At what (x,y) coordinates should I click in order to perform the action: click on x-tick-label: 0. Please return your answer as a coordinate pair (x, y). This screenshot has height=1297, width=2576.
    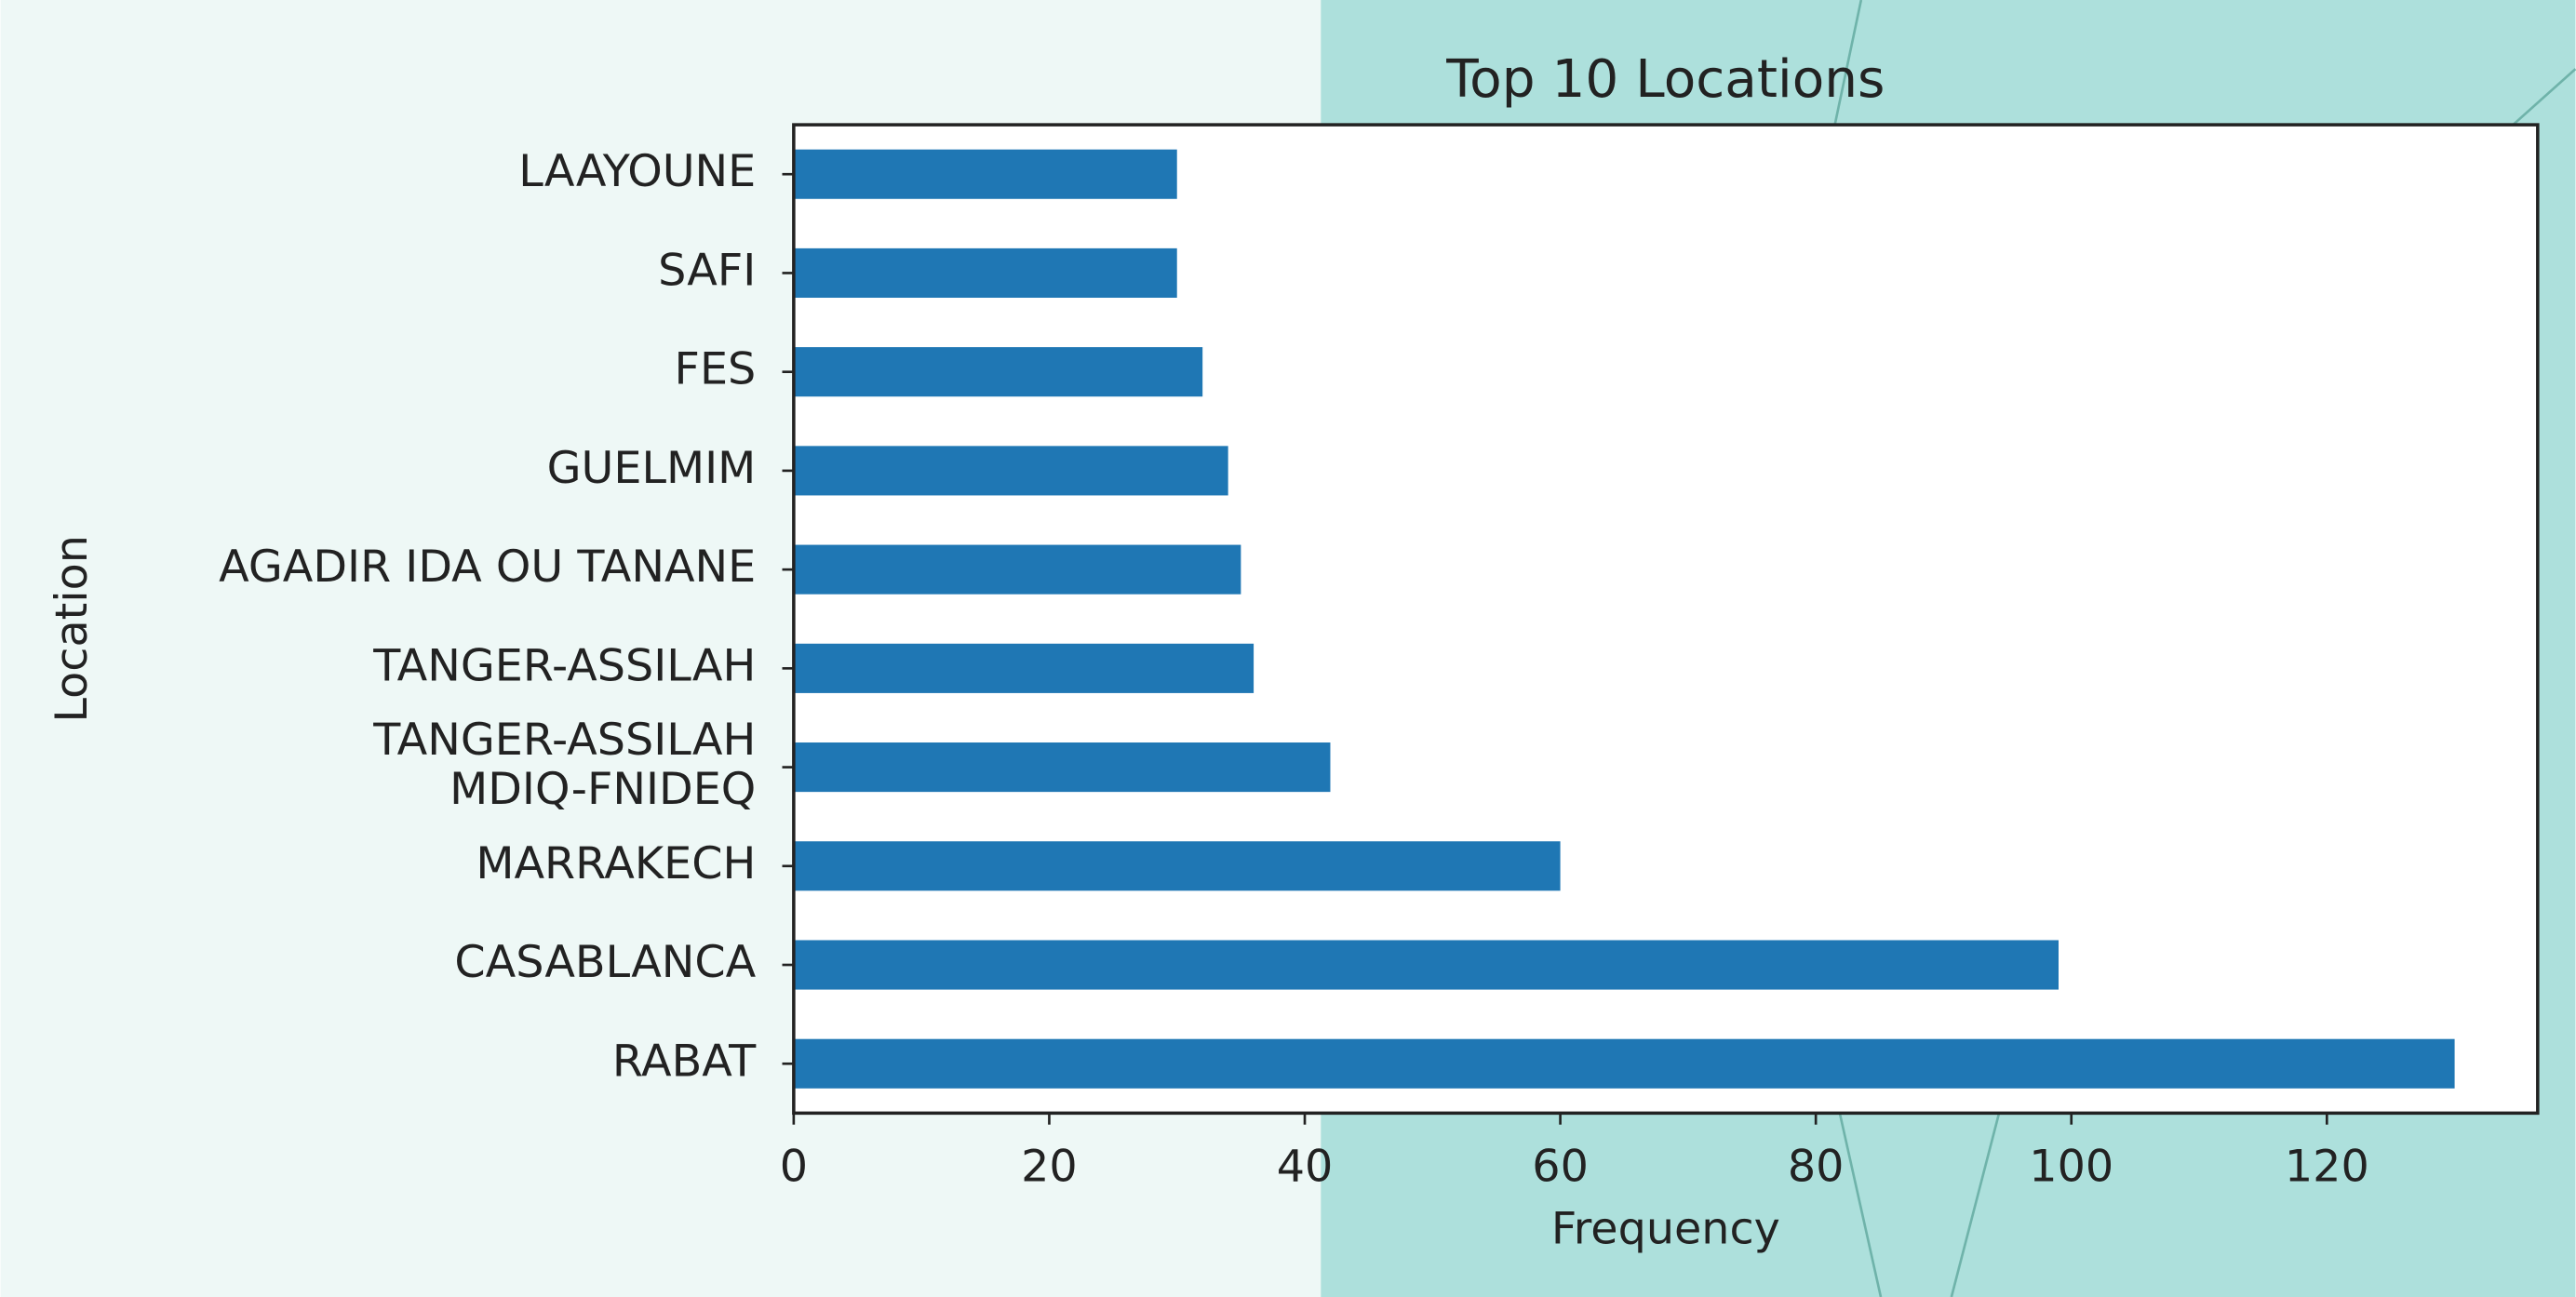
    Looking at the image, I should click on (794, 1166).